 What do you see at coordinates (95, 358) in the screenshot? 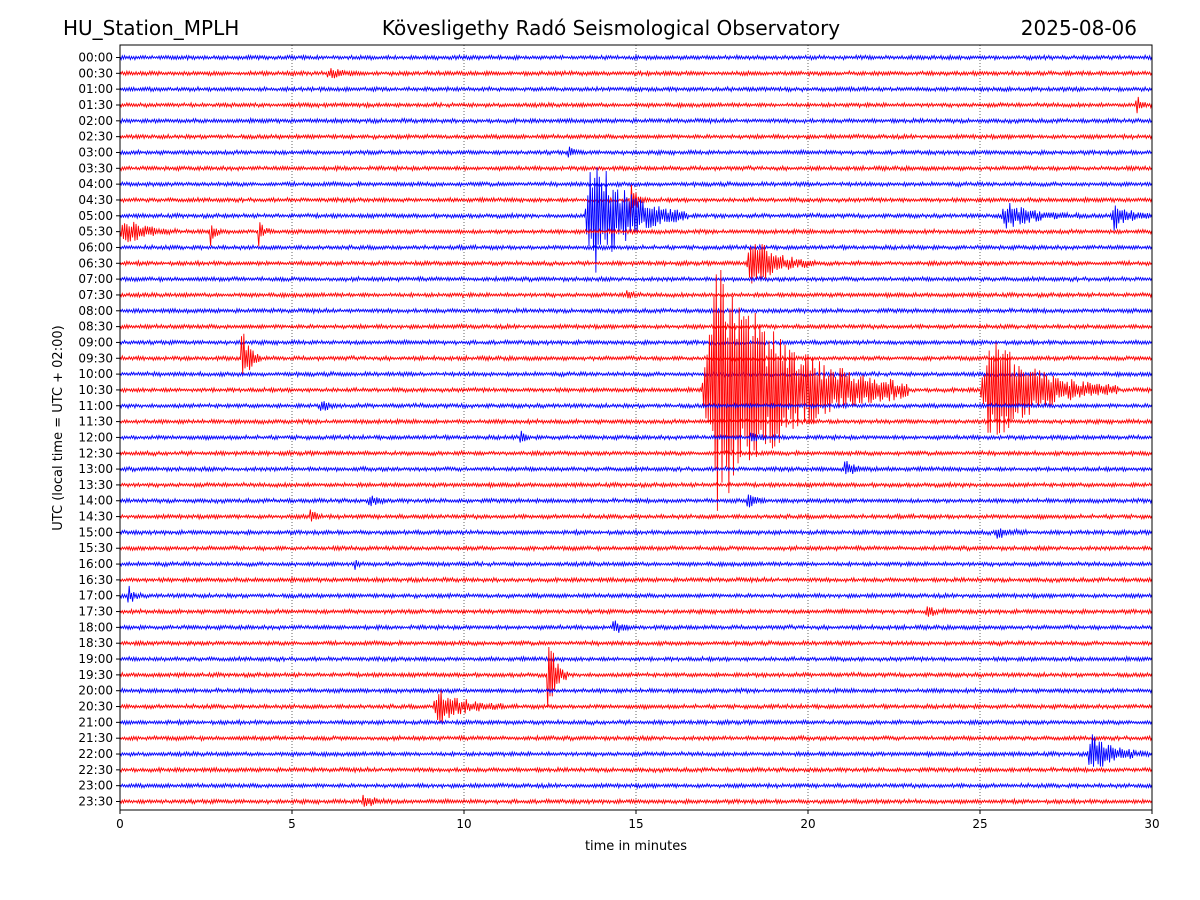
I see `y-tick-label: 09:30` at bounding box center [95, 358].